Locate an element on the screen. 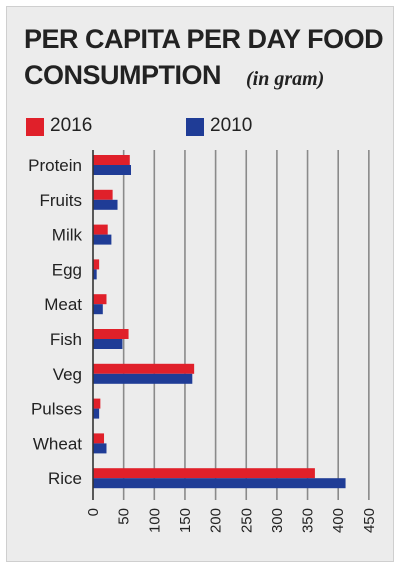 This screenshot has width=402, height=569. legend-label-2010: 2010 is located at coordinates (231, 125).